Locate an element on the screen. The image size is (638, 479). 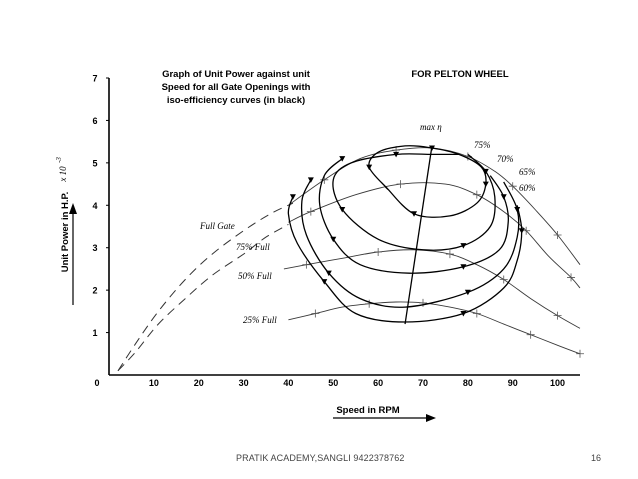
y-tick-label: 7 is located at coordinates (94, 79).